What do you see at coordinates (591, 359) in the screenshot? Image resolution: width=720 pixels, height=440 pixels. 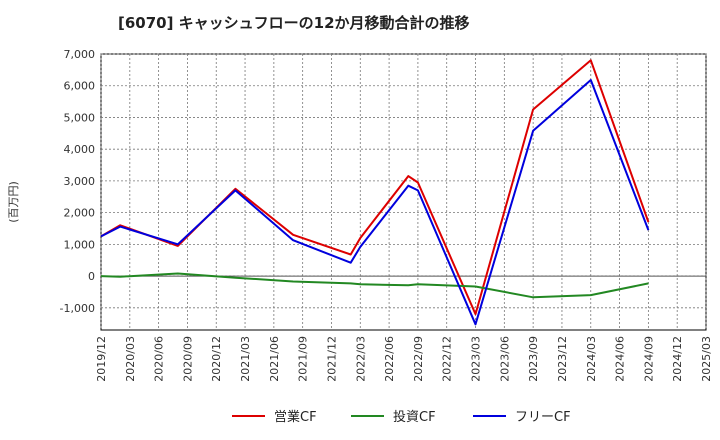 I see `x-tick-label: 2024/03` at bounding box center [591, 359].